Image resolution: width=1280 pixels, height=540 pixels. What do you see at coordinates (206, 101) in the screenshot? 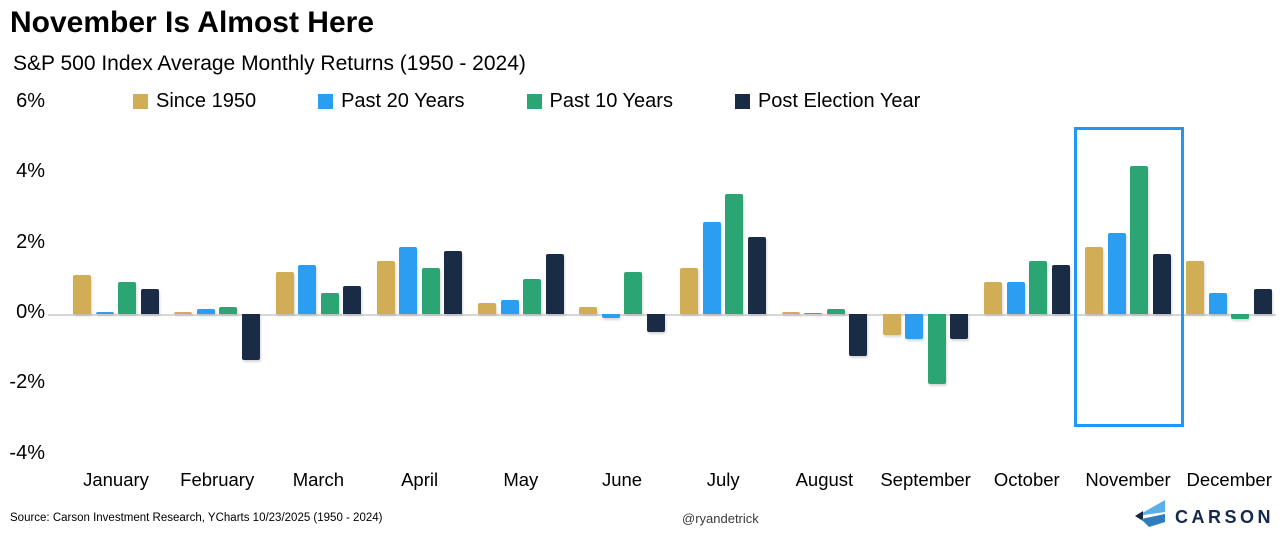
I see `legend-label: Since 1950` at bounding box center [206, 101].